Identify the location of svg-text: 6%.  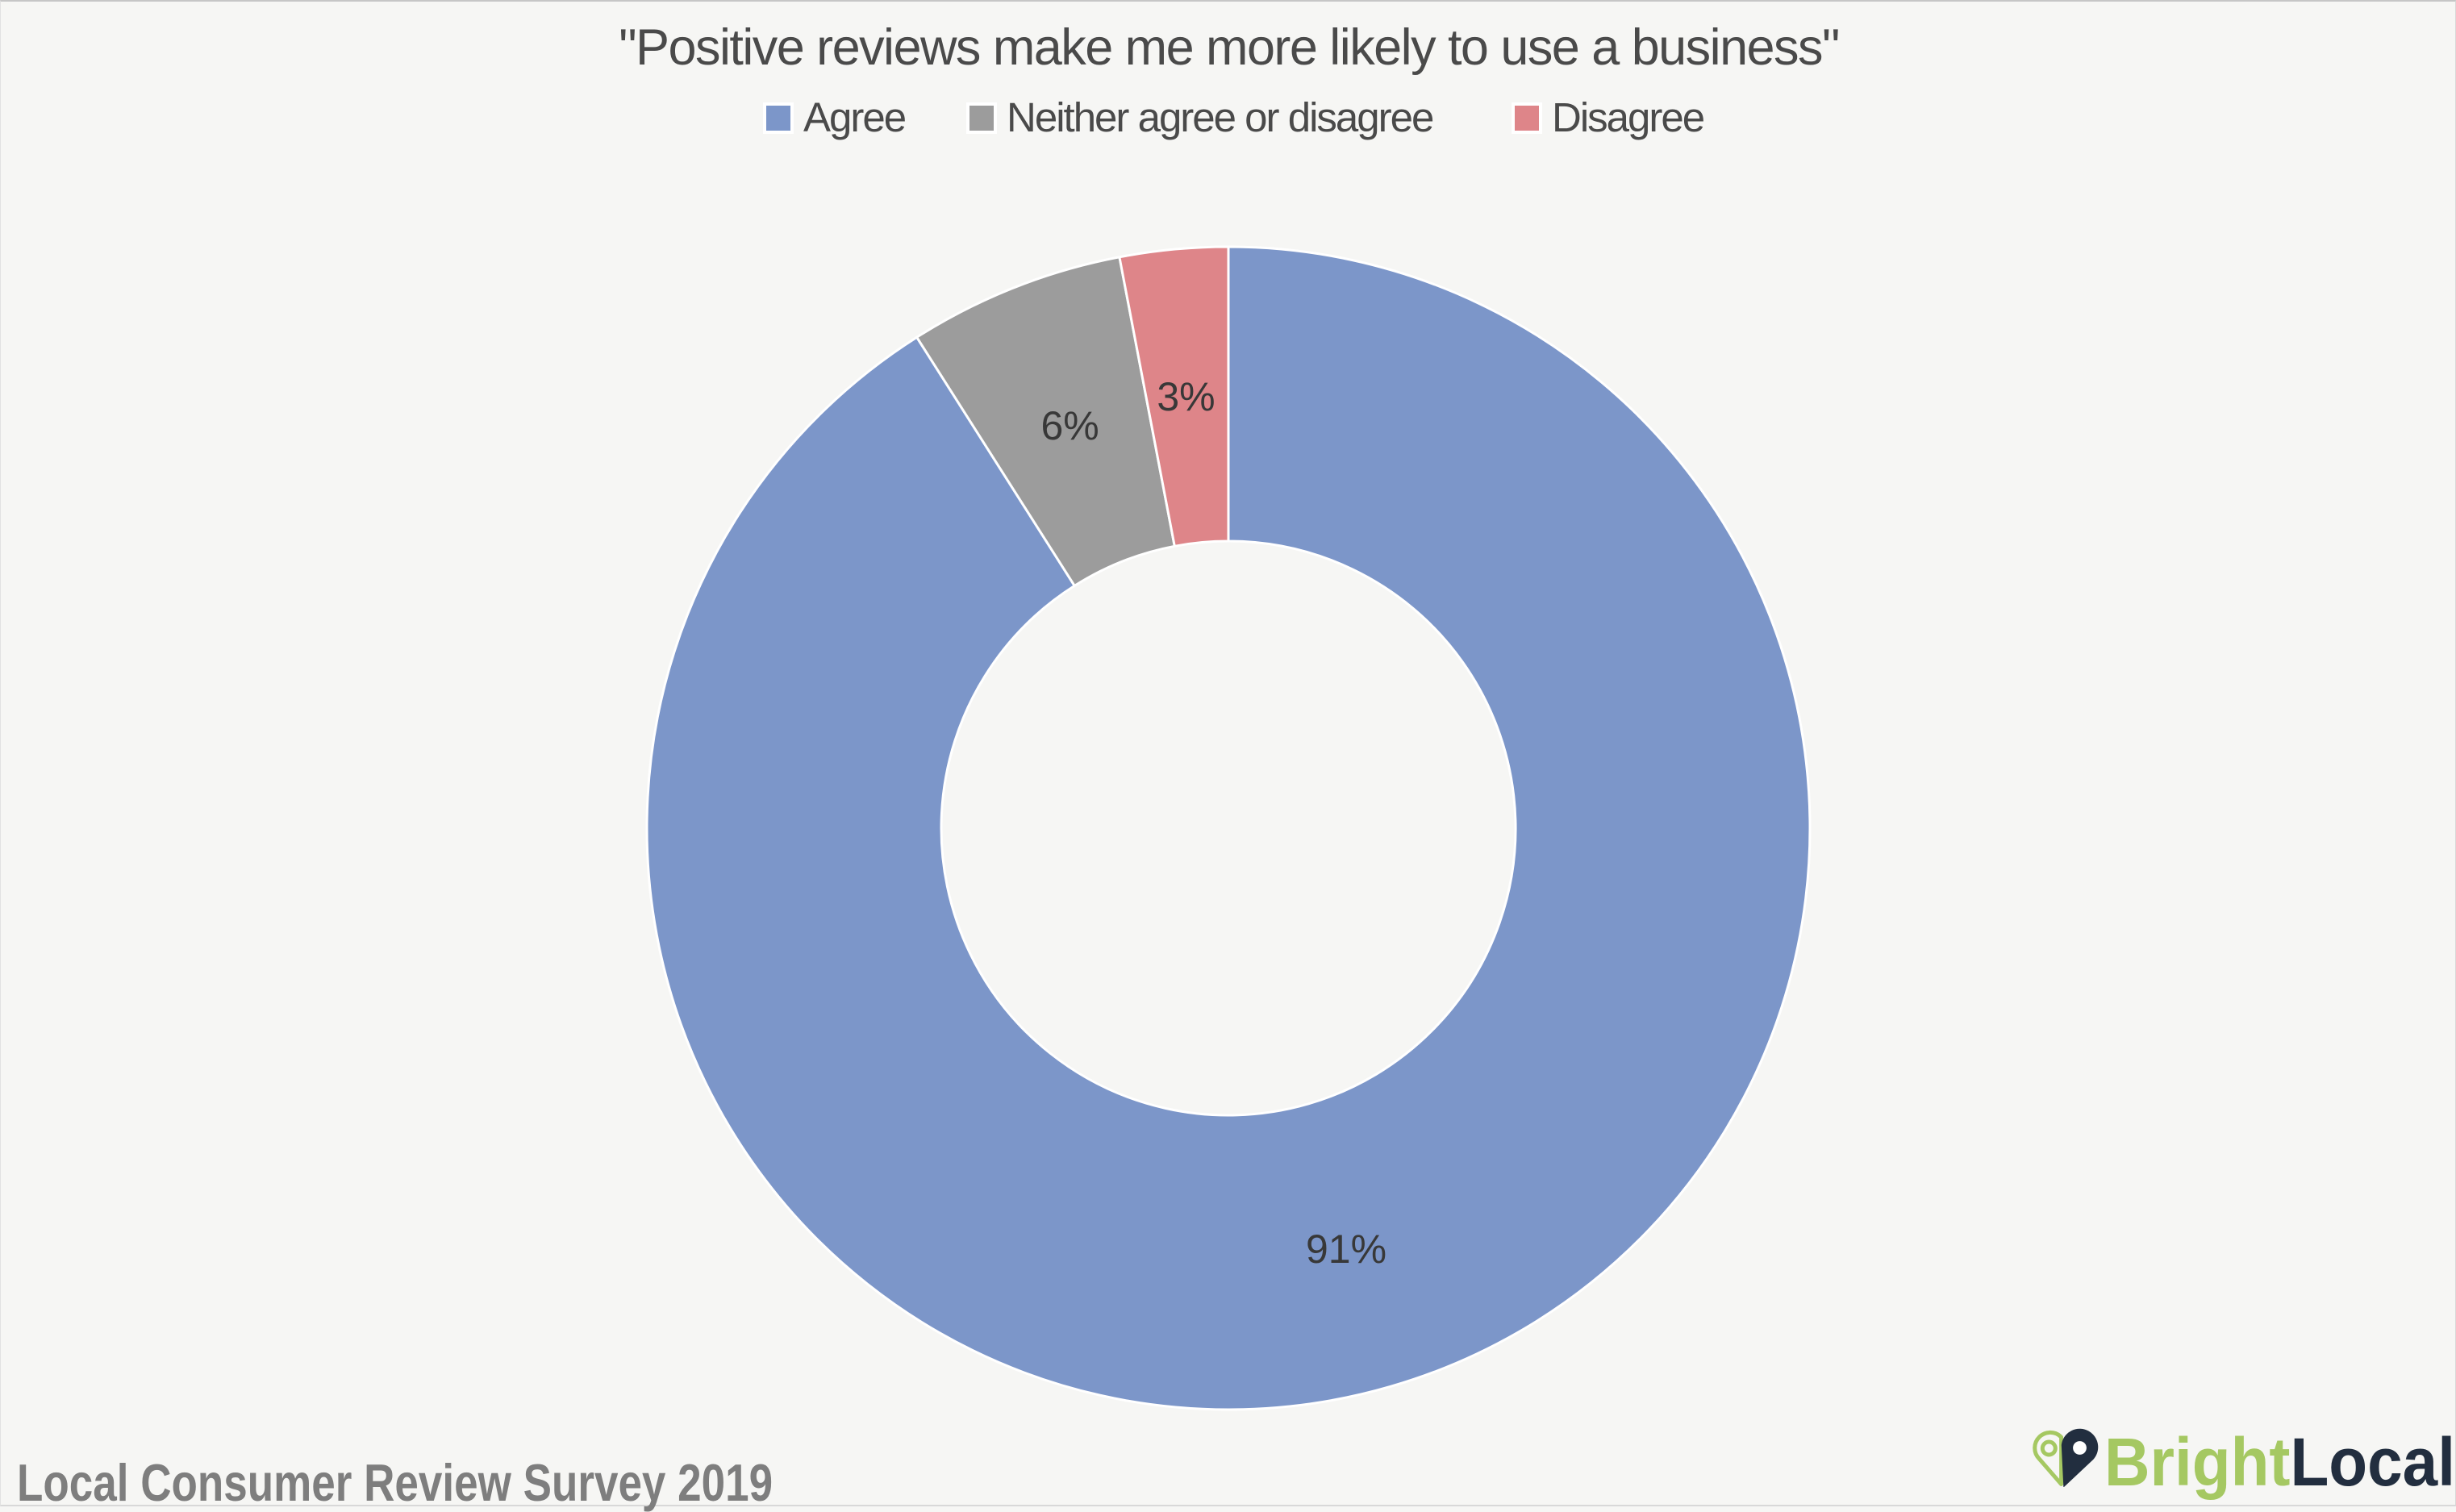
(1069, 426).